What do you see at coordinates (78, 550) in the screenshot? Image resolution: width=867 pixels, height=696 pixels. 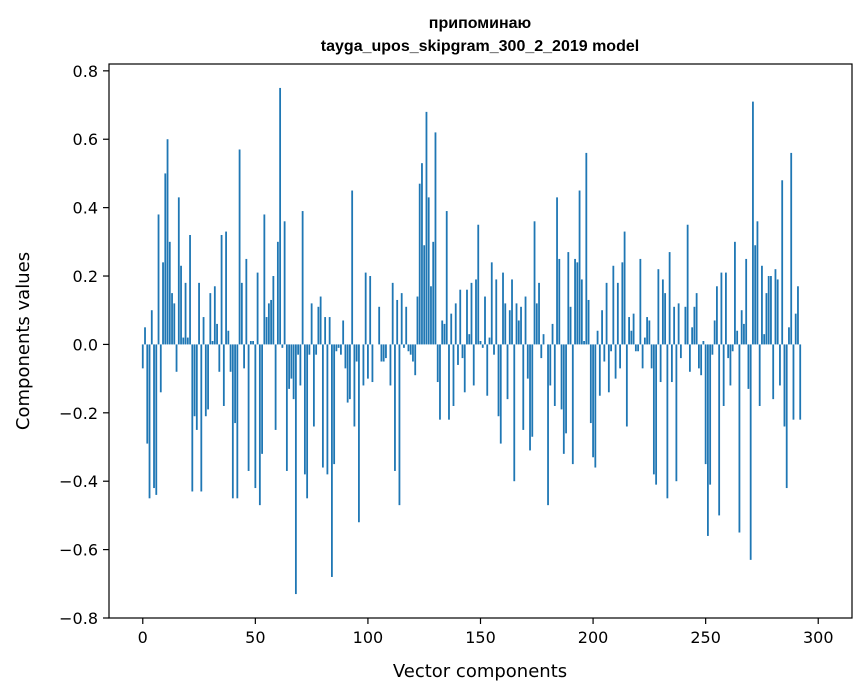 I see `y-tick-label: −0.6` at bounding box center [78, 550].